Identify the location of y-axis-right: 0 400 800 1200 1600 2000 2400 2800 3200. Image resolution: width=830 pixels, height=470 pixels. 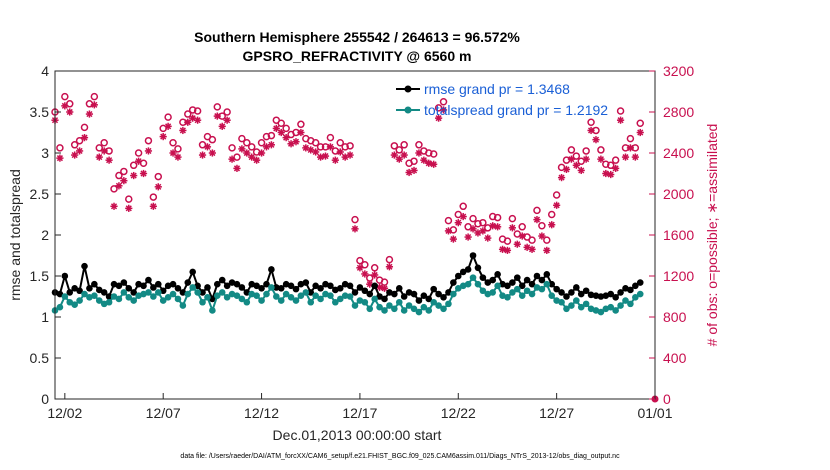
(671, 235).